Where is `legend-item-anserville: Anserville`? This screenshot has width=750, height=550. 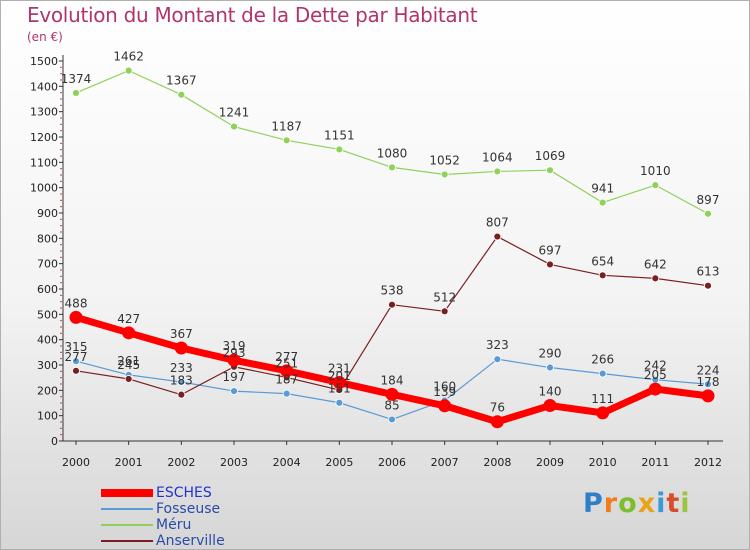 legend-item-anserville: Anserville is located at coordinates (211, 541).